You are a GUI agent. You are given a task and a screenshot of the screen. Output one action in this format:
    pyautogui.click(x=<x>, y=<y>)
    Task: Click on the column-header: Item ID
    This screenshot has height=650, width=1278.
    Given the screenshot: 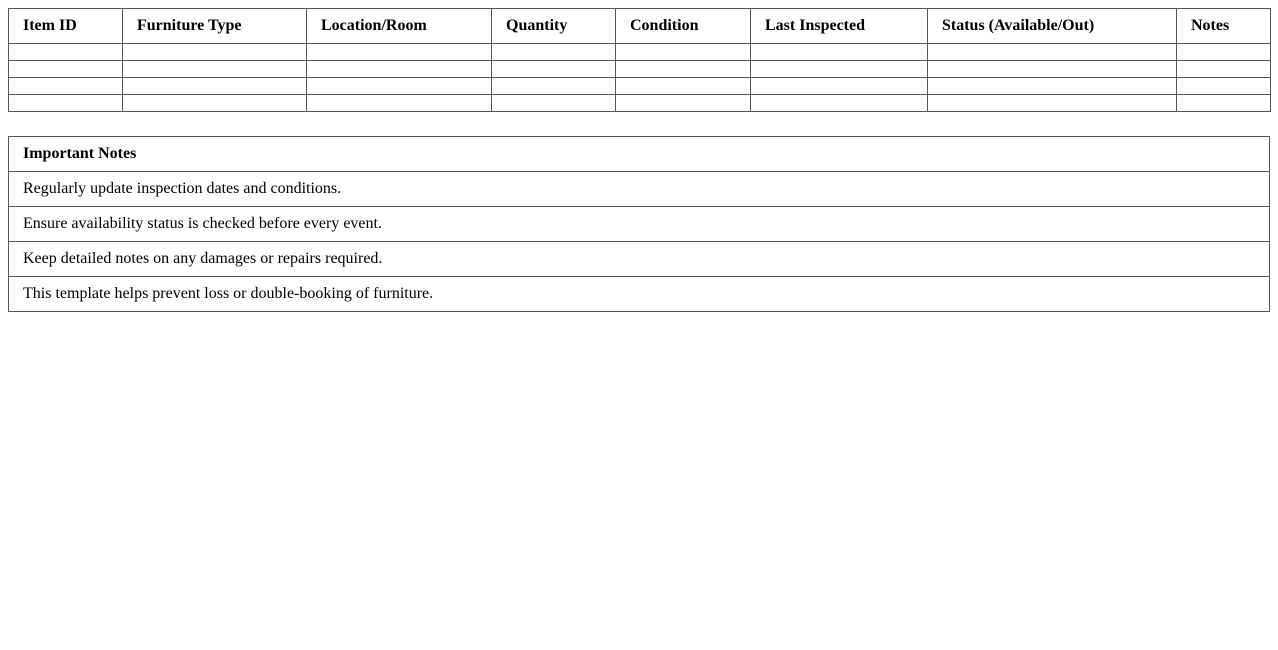 What is the action you would take?
    pyautogui.click(x=65, y=26)
    